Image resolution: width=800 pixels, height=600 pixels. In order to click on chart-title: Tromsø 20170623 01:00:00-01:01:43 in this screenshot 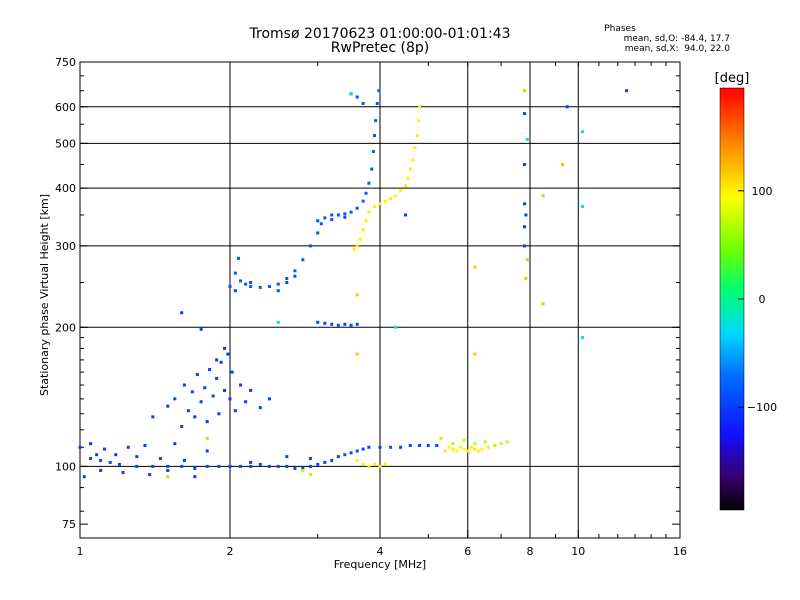, I will do `click(380, 34)`.